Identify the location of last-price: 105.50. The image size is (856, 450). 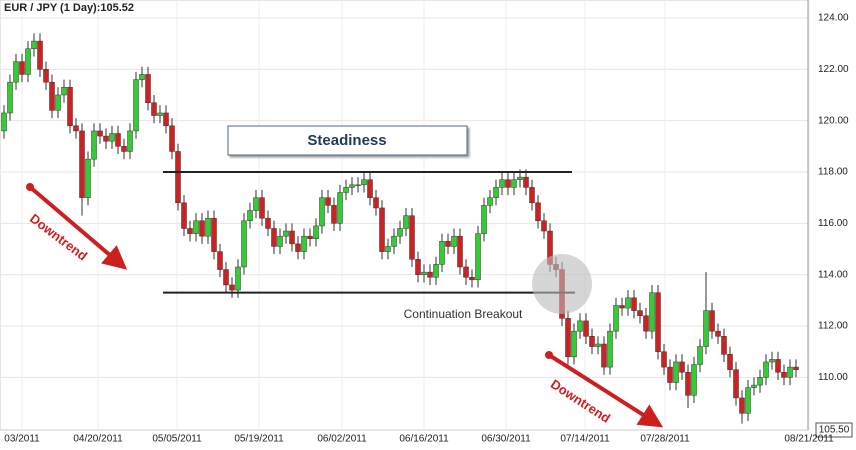
(834, 430).